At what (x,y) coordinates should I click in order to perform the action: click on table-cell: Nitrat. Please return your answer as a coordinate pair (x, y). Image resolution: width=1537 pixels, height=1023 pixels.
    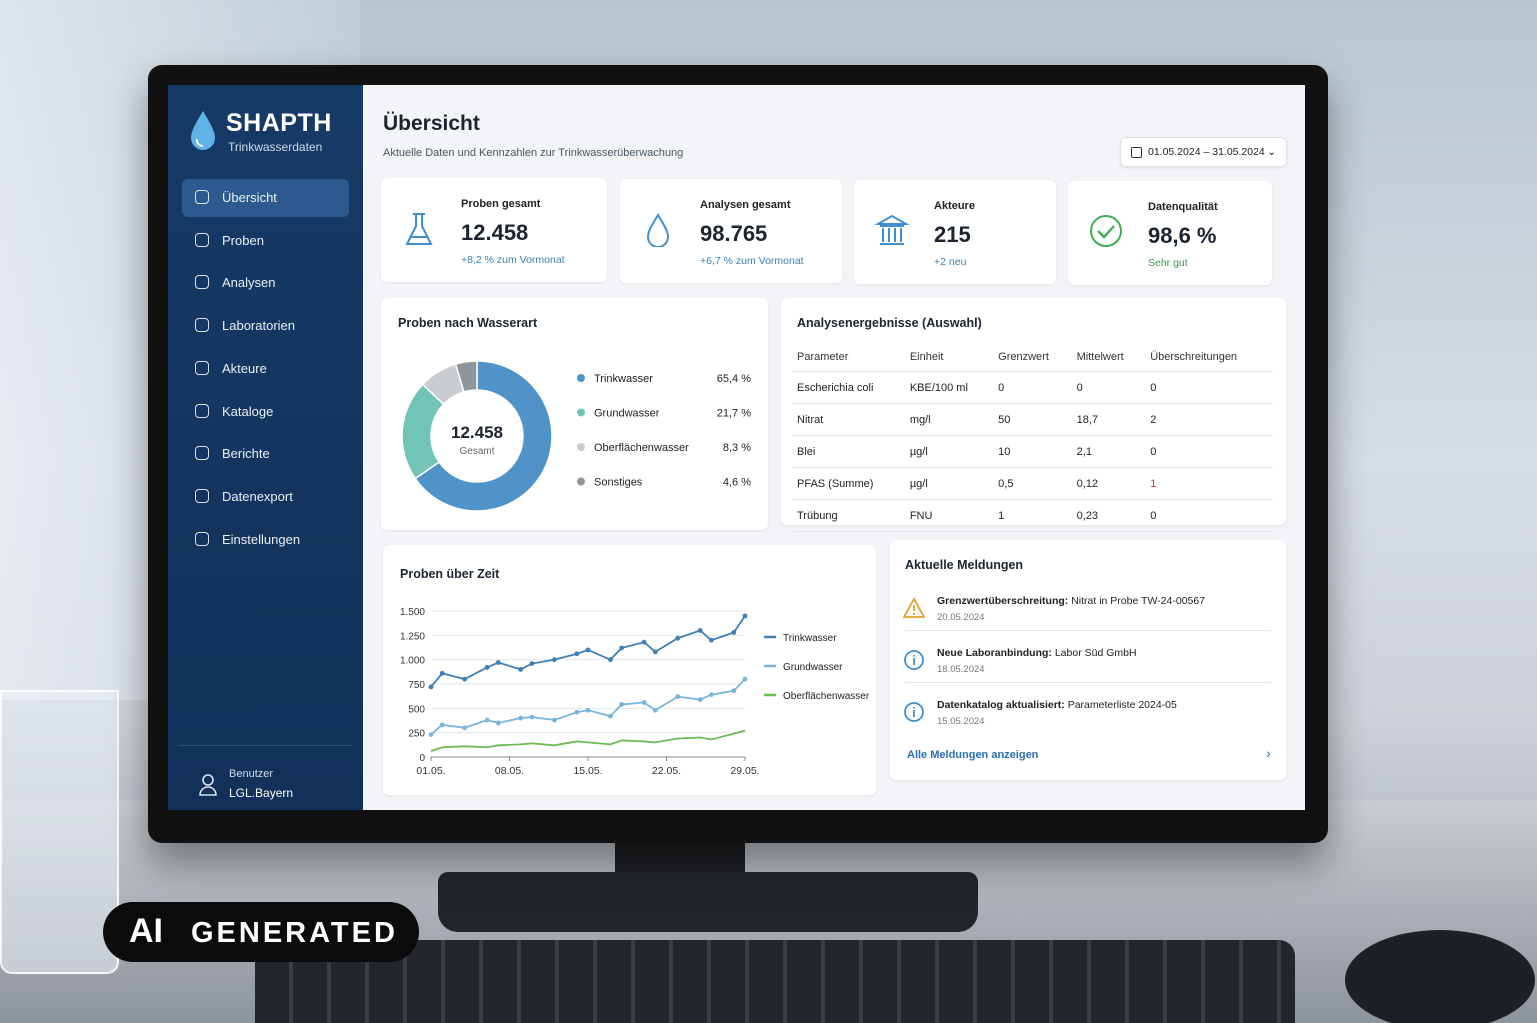
    Looking at the image, I should click on (849, 419).